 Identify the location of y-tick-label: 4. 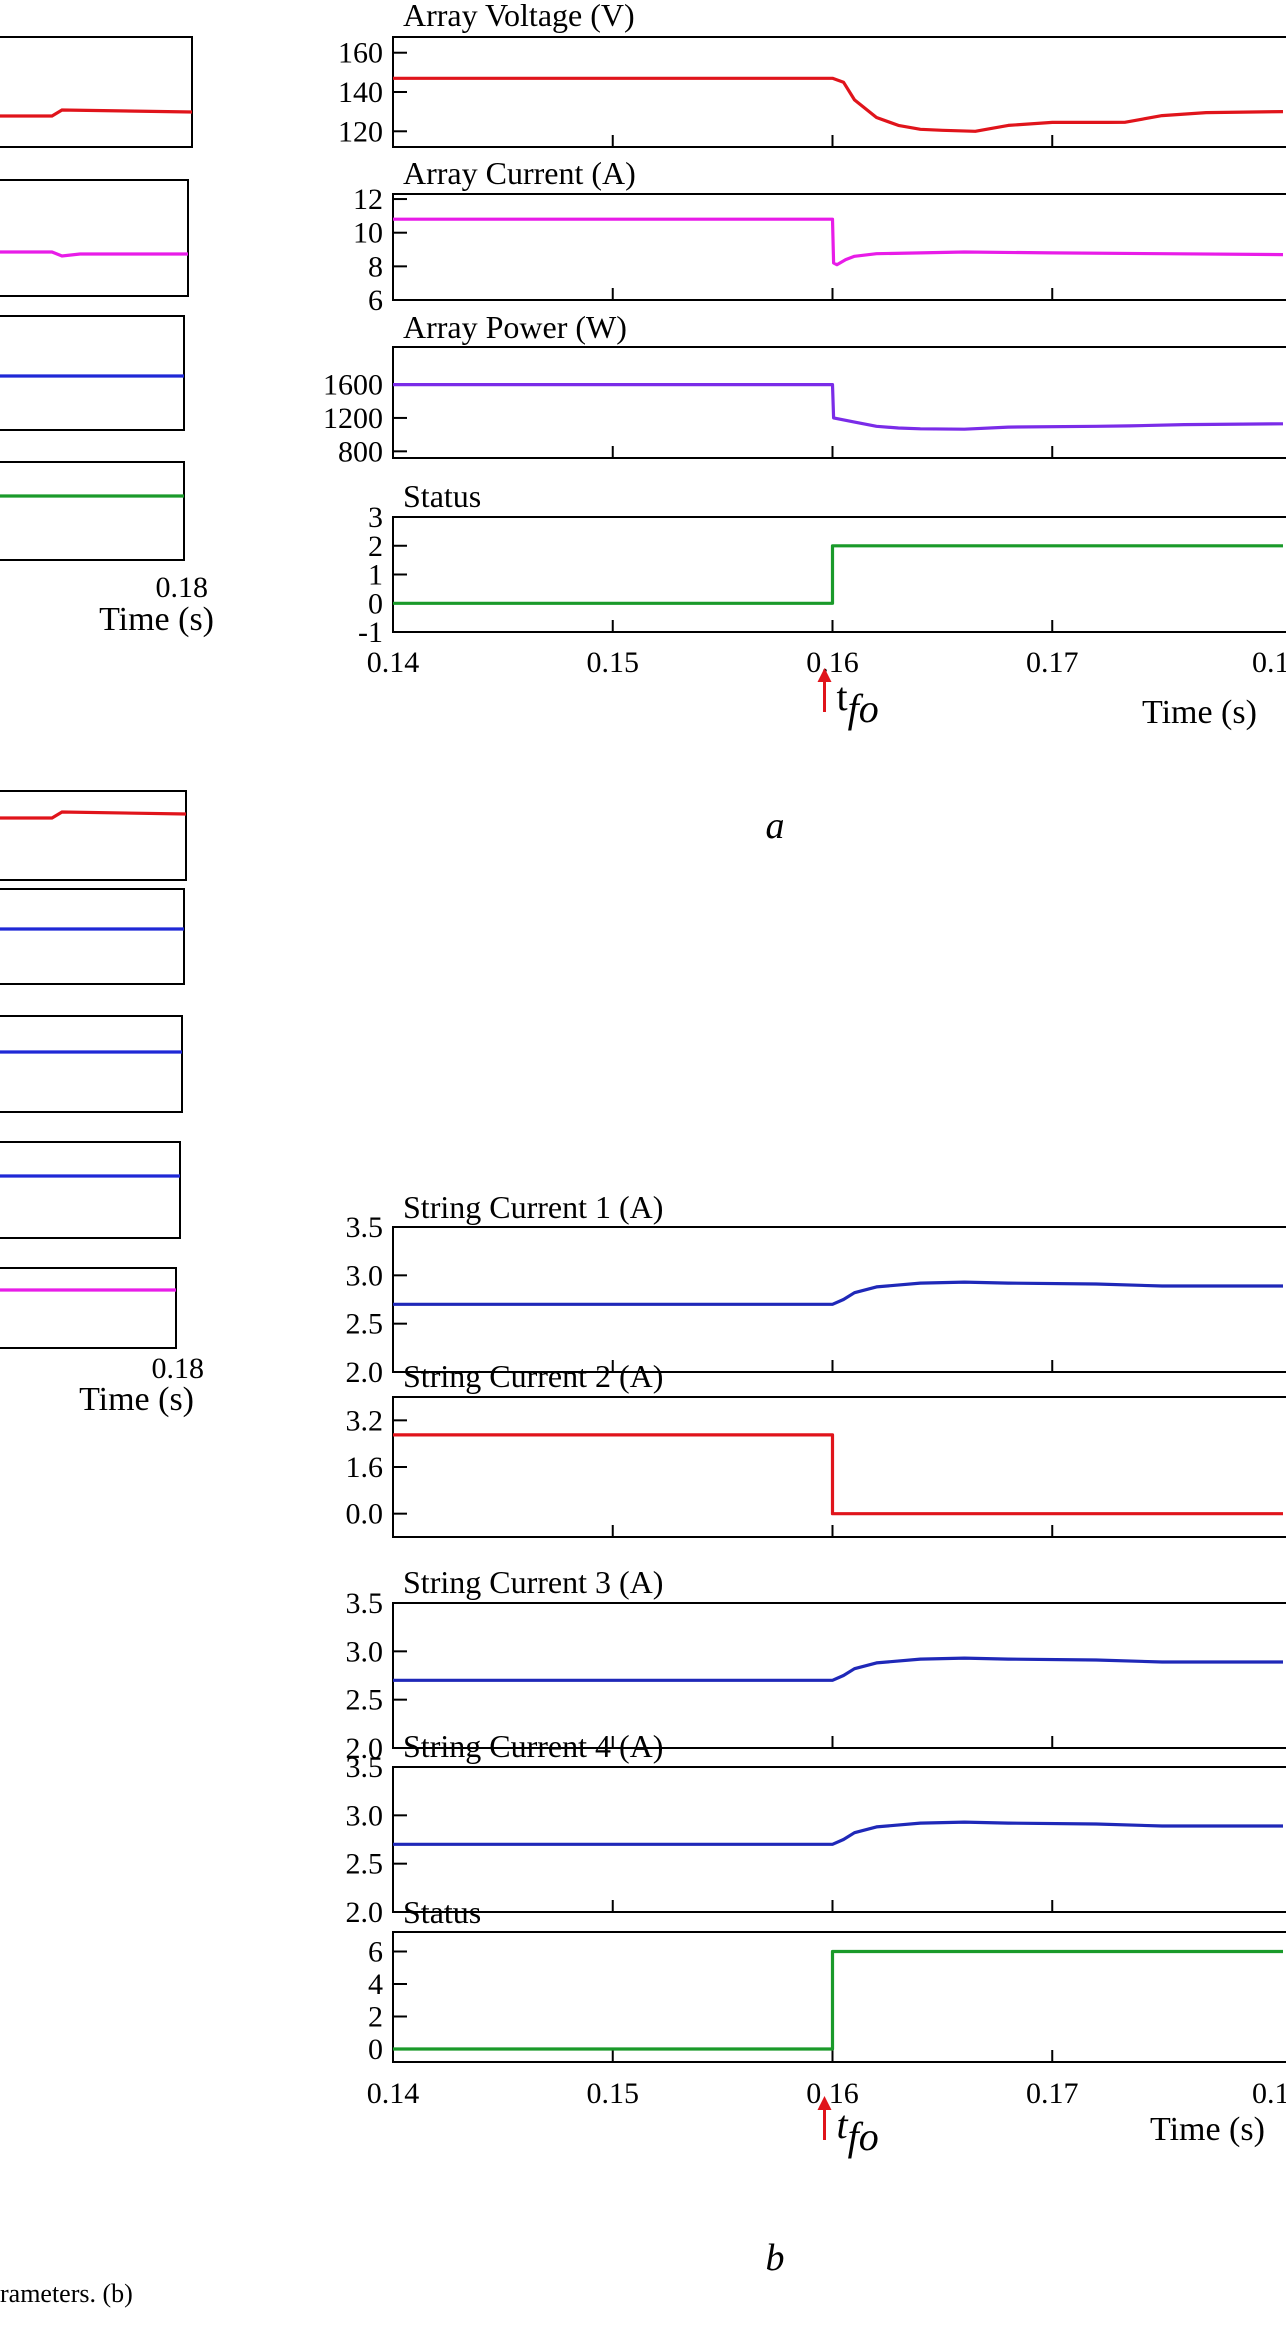
(375, 1984).